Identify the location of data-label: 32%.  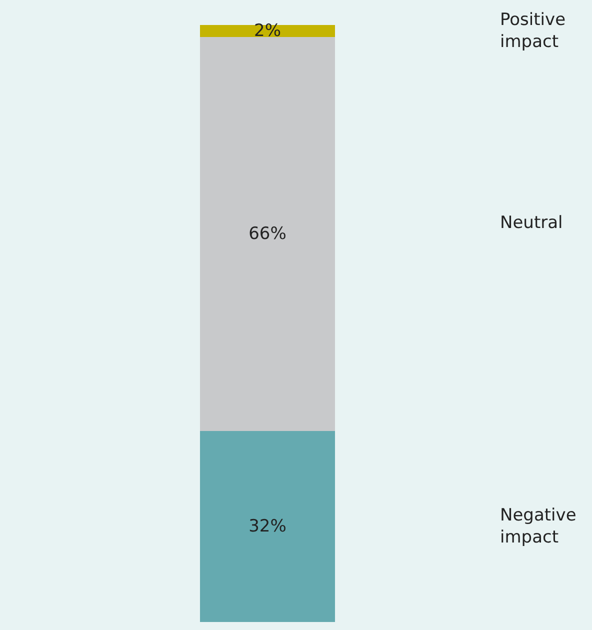
(267, 526).